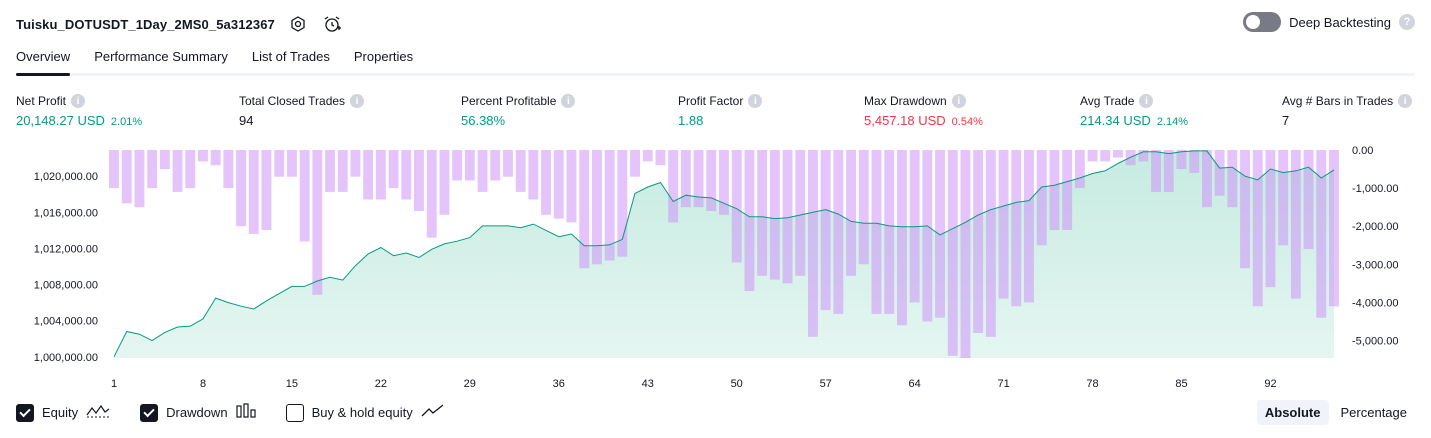  Describe the element at coordinates (1181, 384) in the screenshot. I see `x-axis-tick: 85` at that location.